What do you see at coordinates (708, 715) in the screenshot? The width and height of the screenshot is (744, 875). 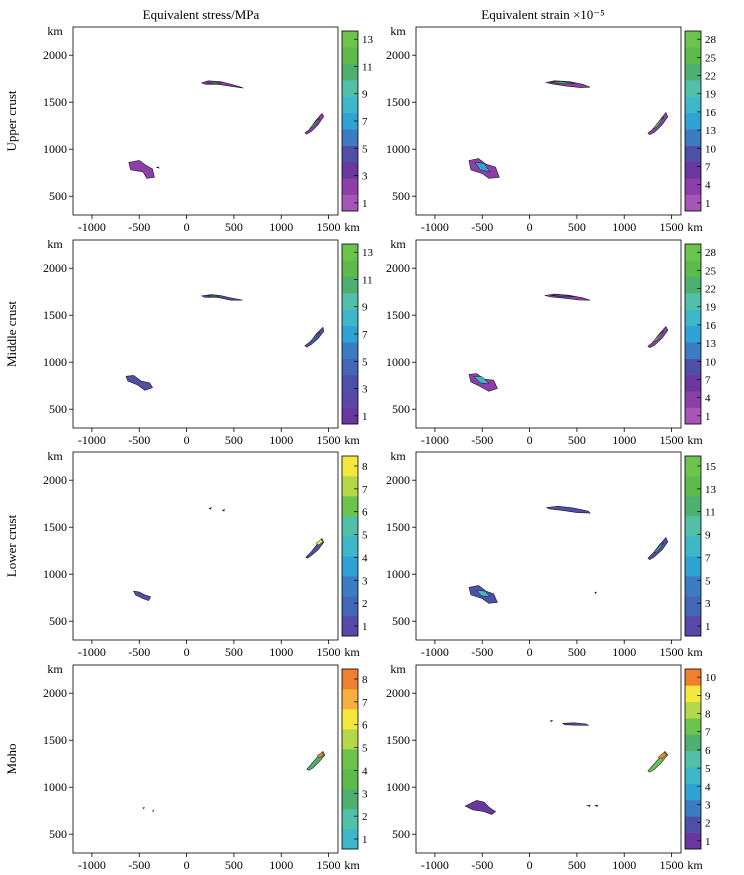 I see `colorbar-tick-label: 8` at bounding box center [708, 715].